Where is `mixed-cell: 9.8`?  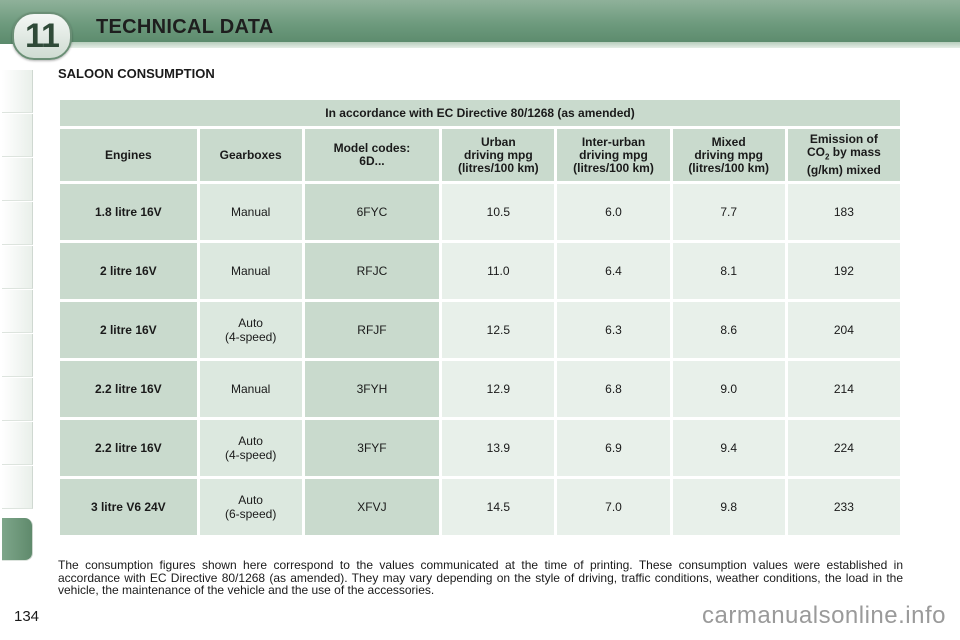
mixed-cell: 9.8 is located at coordinates (728, 507).